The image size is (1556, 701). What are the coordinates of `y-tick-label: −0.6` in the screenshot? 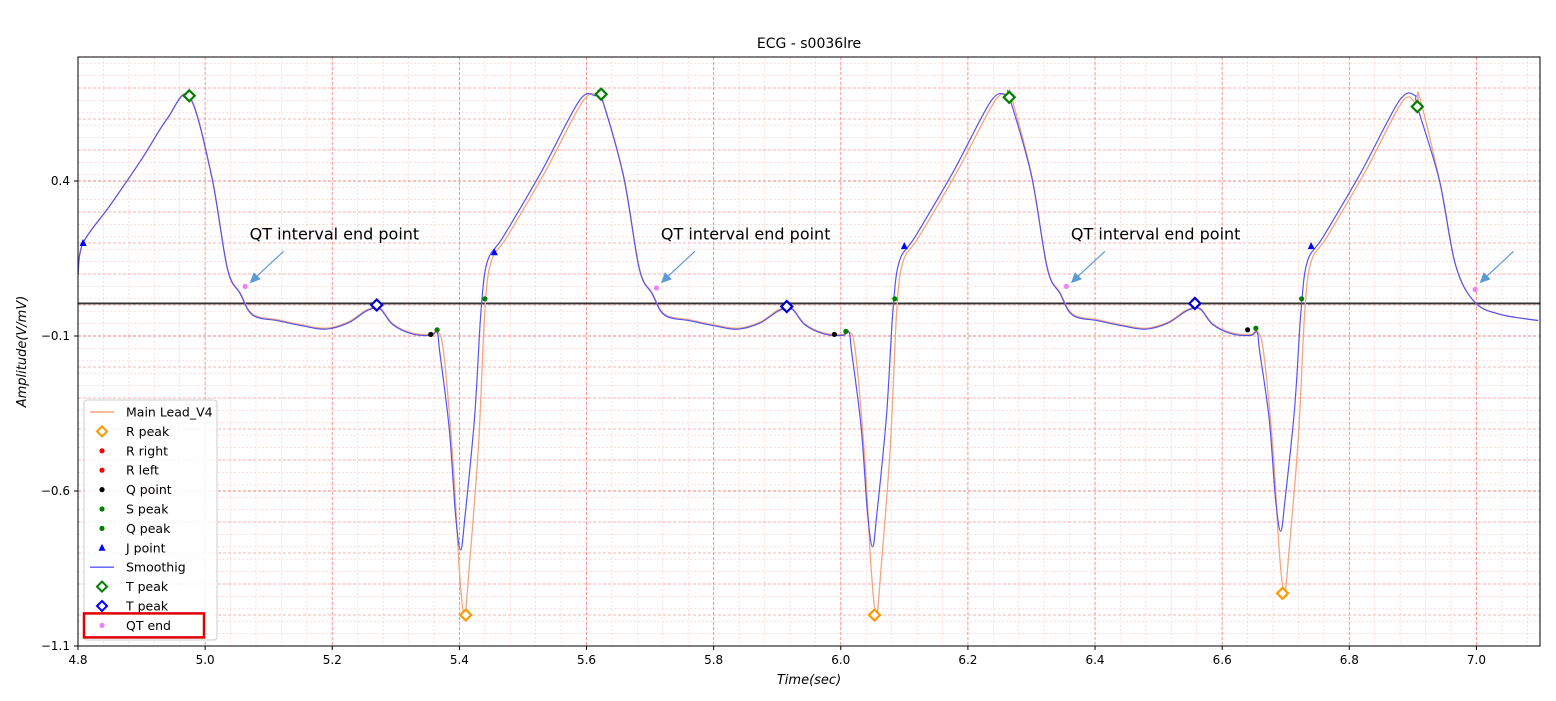 It's located at (55, 491).